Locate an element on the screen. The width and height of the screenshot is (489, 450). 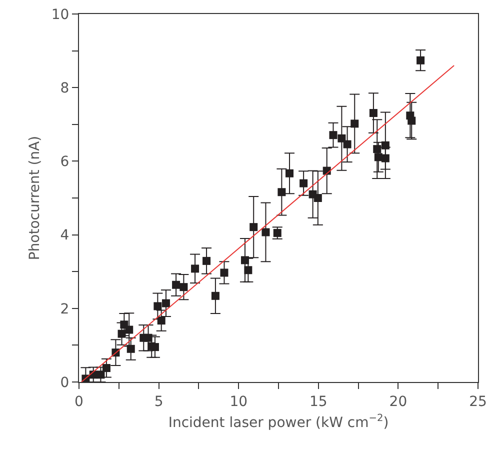
y-tick-label: 0 is located at coordinates (65, 382).